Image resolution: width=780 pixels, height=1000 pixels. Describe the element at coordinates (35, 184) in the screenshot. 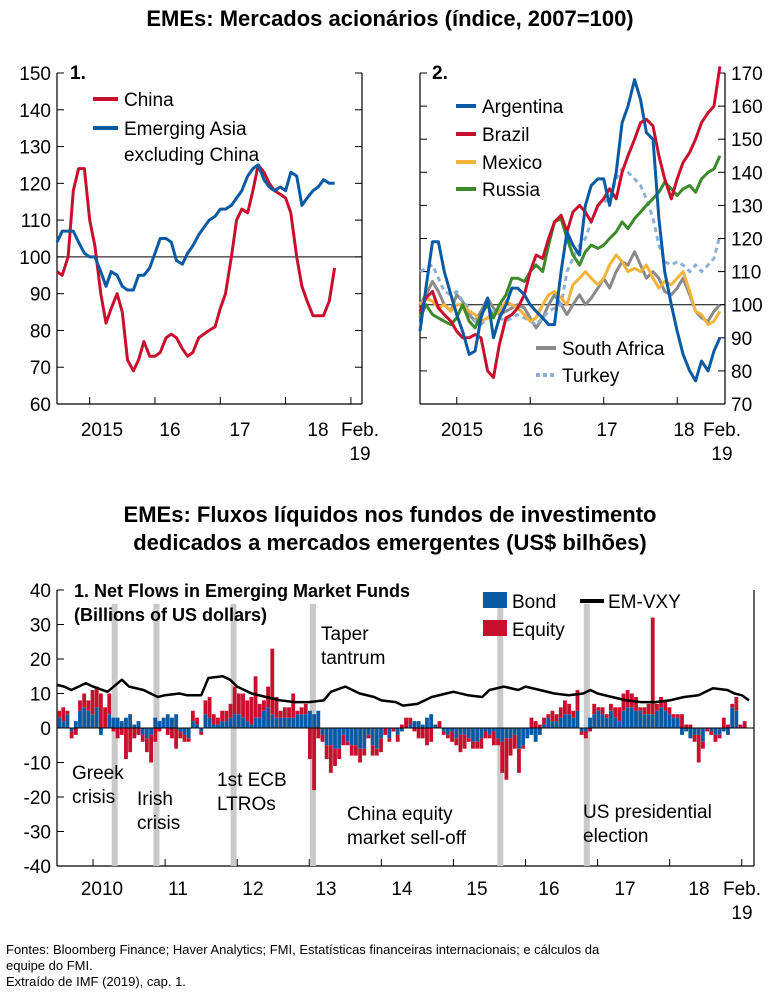

I see `y-tick-label: 120` at that location.